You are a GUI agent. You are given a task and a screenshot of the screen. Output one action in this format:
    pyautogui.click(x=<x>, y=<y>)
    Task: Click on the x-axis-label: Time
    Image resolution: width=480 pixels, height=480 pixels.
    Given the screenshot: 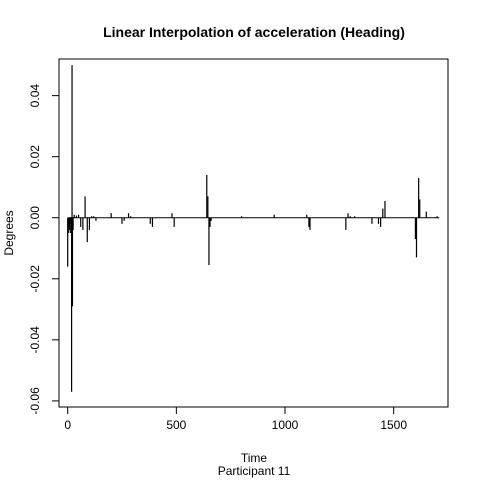 What is the action you would take?
    pyautogui.click(x=254, y=458)
    